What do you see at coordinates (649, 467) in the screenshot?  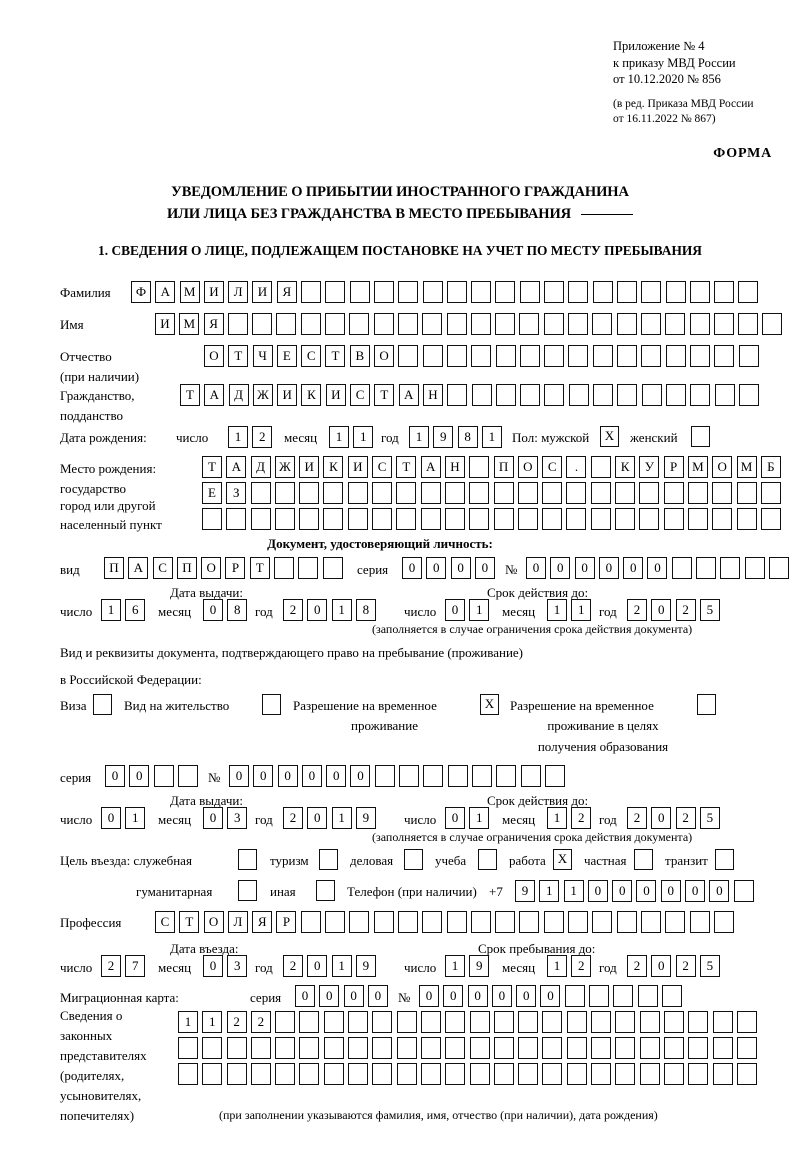 I see `char-cell: У` at bounding box center [649, 467].